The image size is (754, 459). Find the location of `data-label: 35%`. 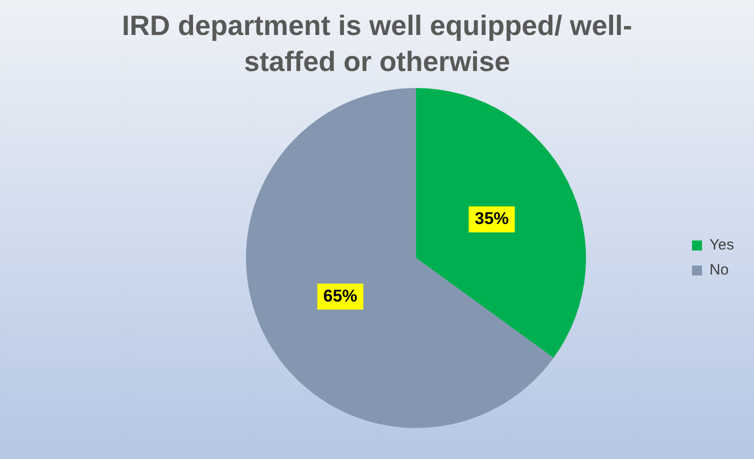

data-label: 35% is located at coordinates (491, 218).